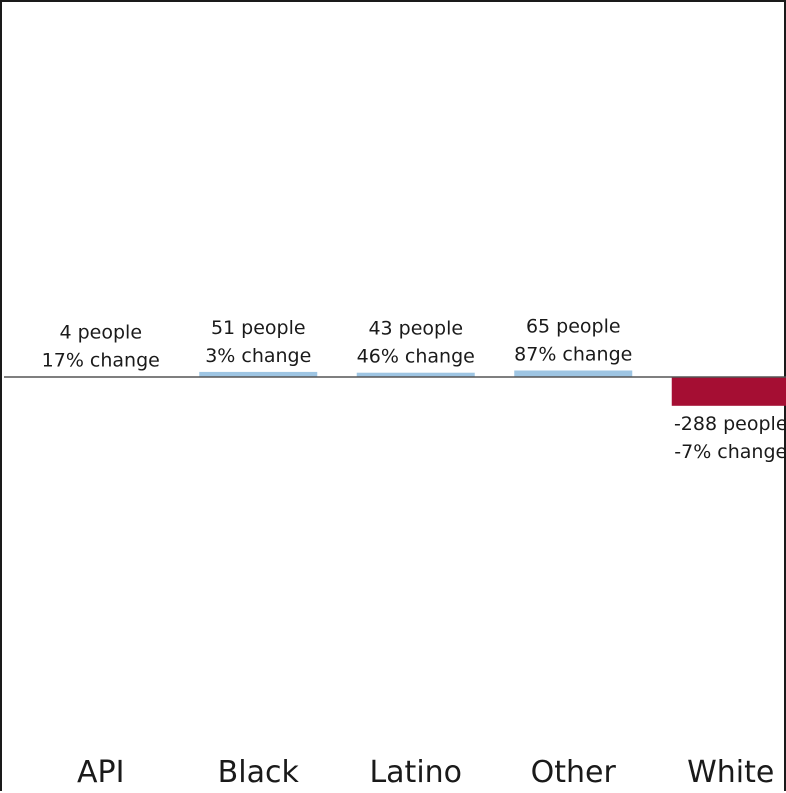 Image resolution: width=786 pixels, height=793 pixels. Describe the element at coordinates (730, 772) in the screenshot. I see `category-label-white: White` at that location.